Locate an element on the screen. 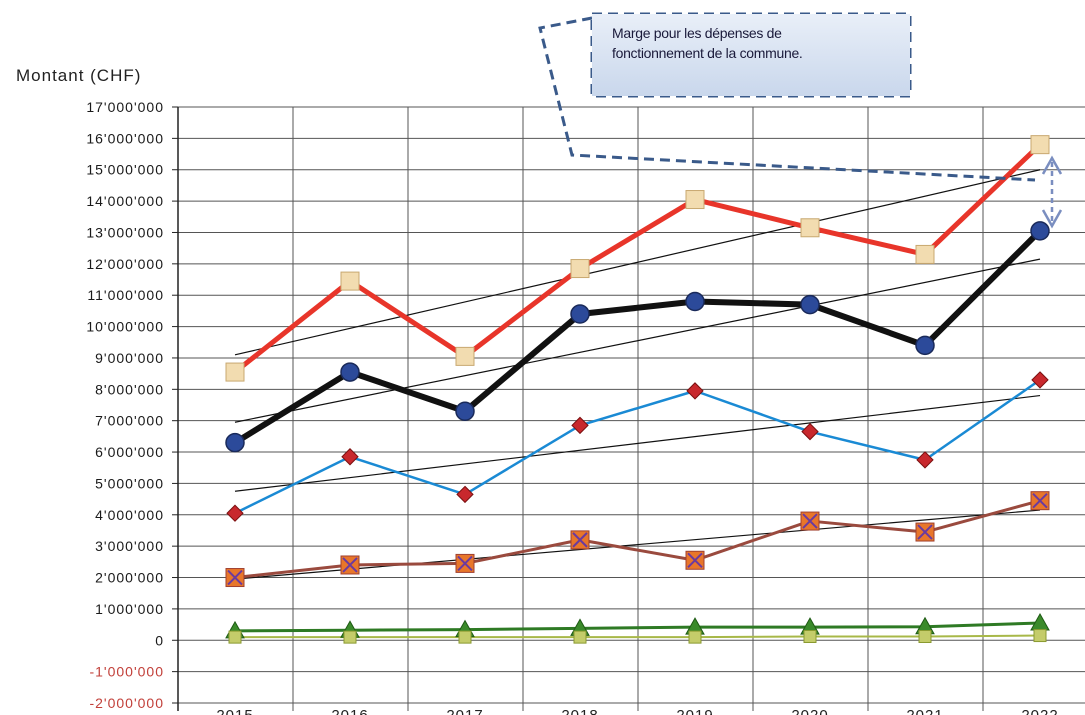 This screenshot has height=715, width=1085. y-tick-label: 11'000'000 is located at coordinates (125, 295).